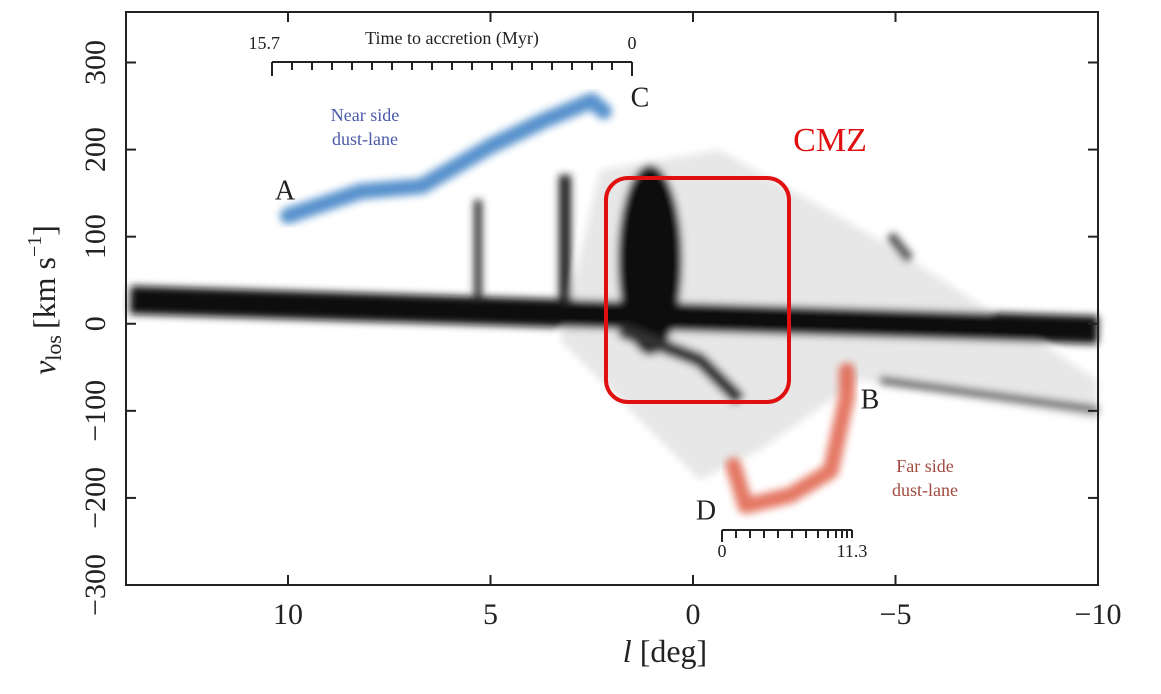 This screenshot has height=694, width=1161. Describe the element at coordinates (95, 411) in the screenshot. I see `y-tick-label: −100` at that location.